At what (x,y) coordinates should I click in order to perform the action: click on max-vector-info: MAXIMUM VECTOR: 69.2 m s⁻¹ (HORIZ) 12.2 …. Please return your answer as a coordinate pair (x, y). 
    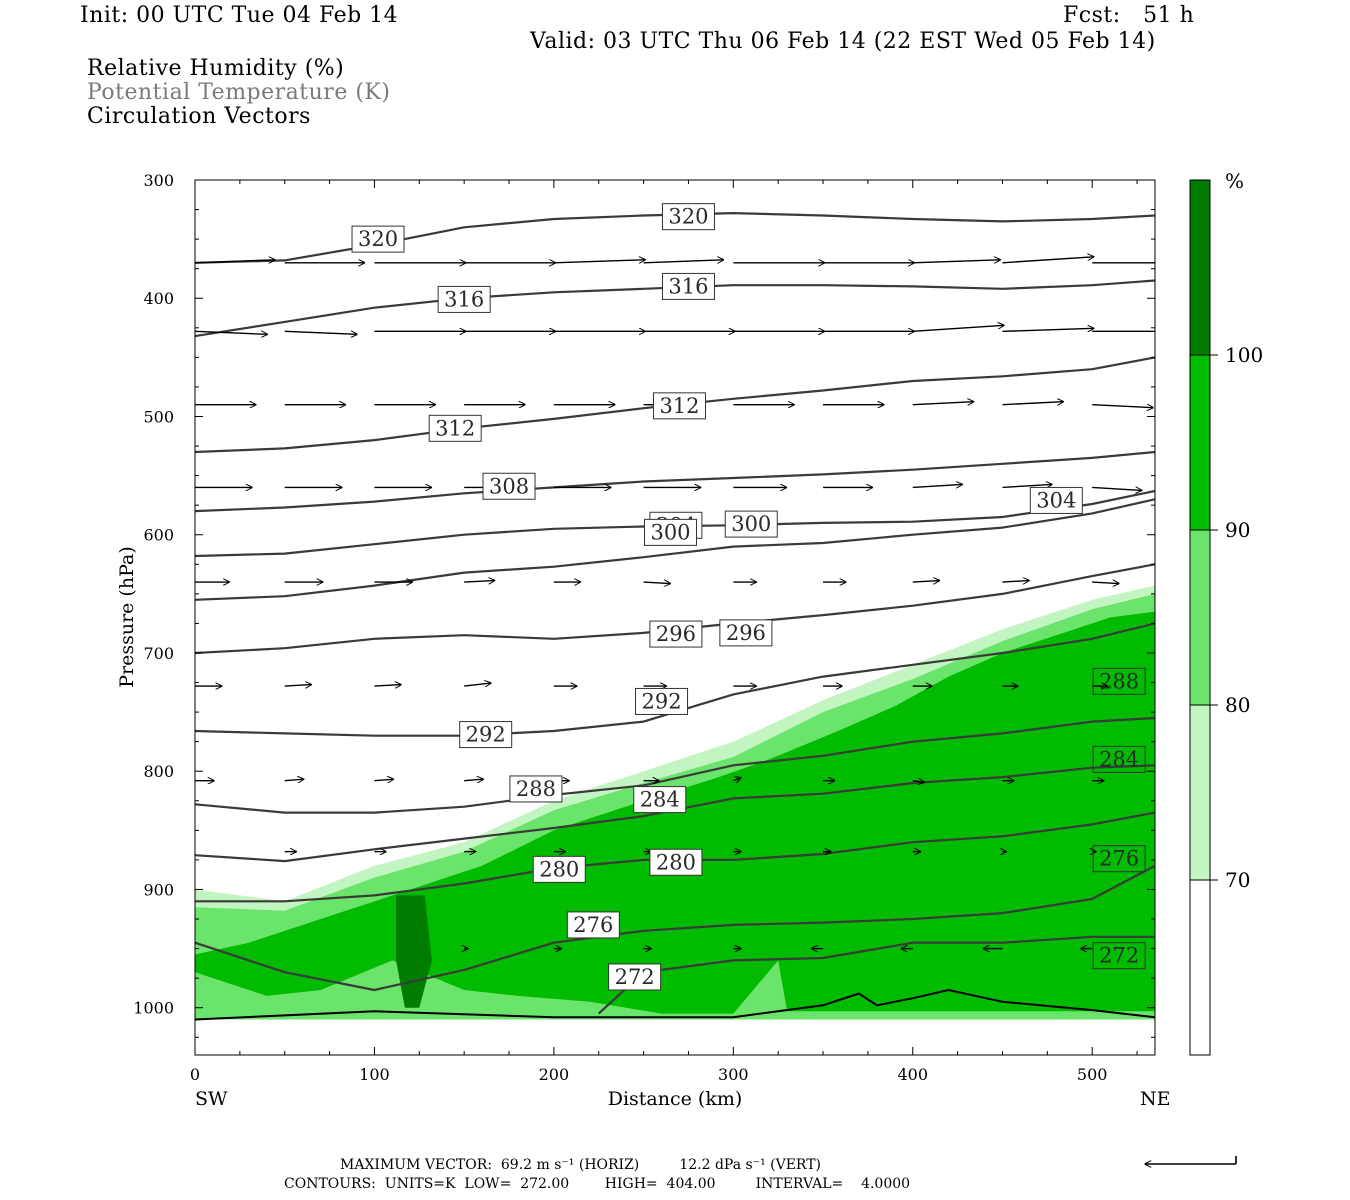
    Looking at the image, I should click on (581, 1165).